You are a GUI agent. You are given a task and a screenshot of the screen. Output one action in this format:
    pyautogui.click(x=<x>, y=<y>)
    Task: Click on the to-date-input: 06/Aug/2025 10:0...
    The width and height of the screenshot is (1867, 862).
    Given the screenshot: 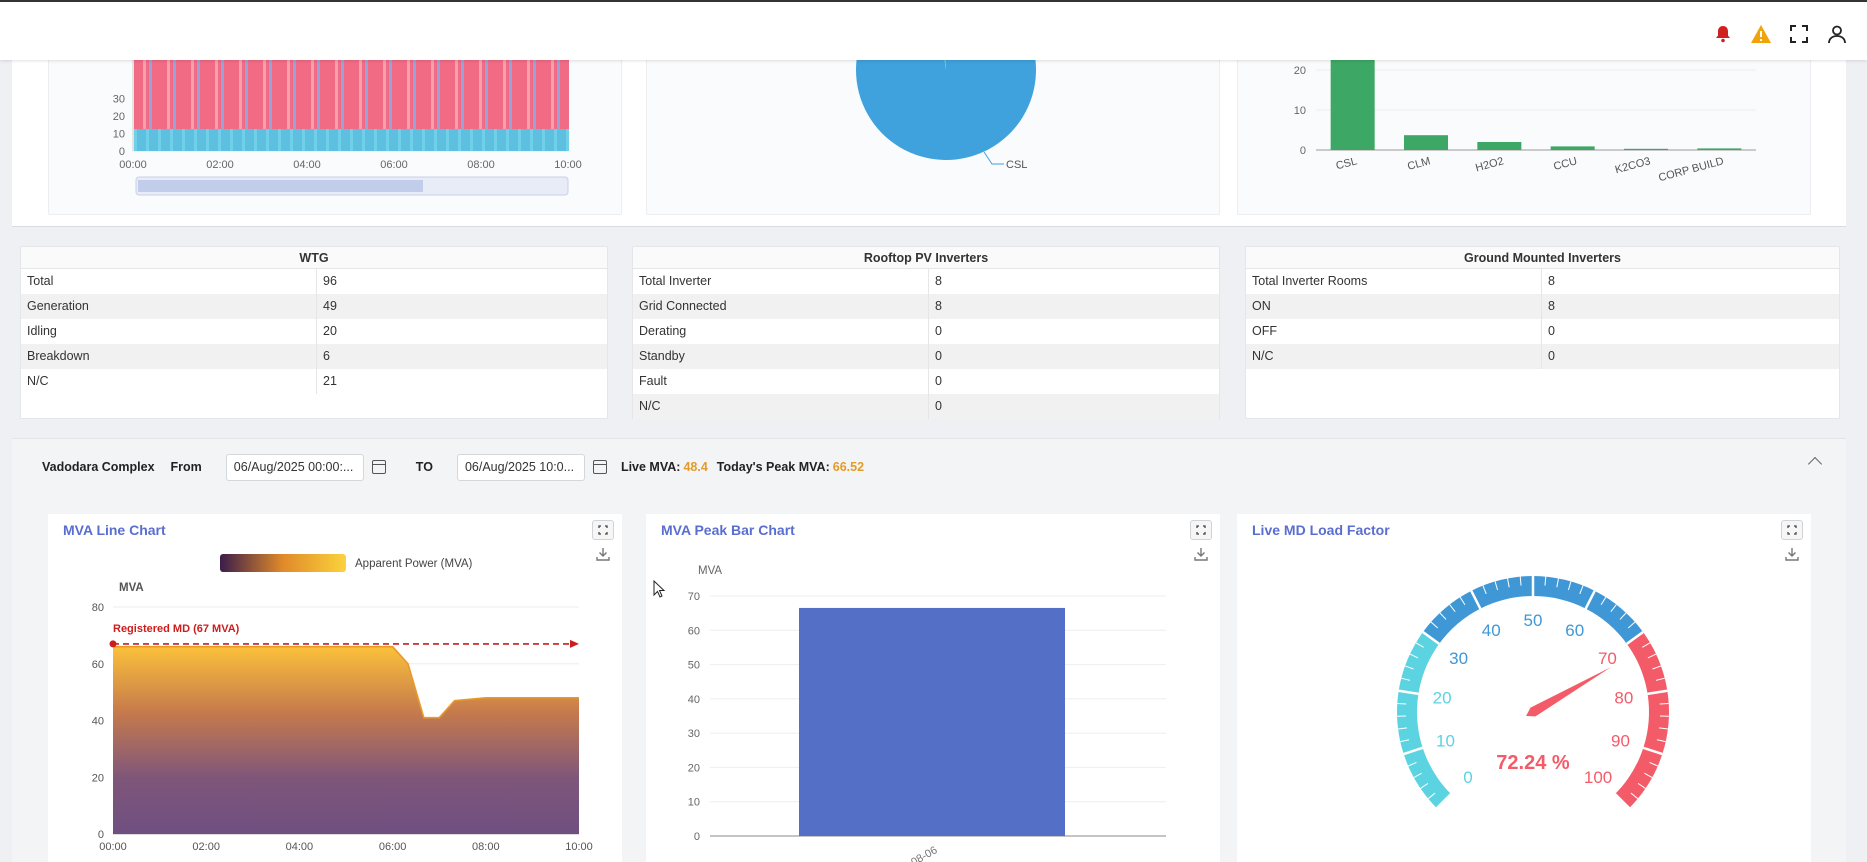 What is the action you would take?
    pyautogui.click(x=520, y=467)
    